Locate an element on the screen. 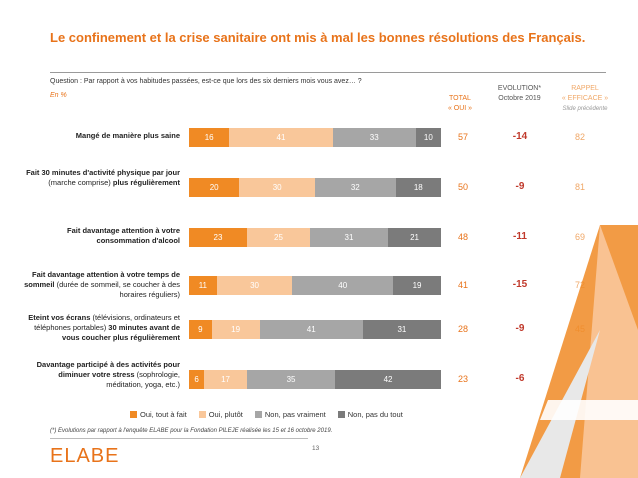 Image resolution: width=638 pixels, height=478 pixels. bar-segment-oui-tout-a-fait: 16 is located at coordinates (209, 137).